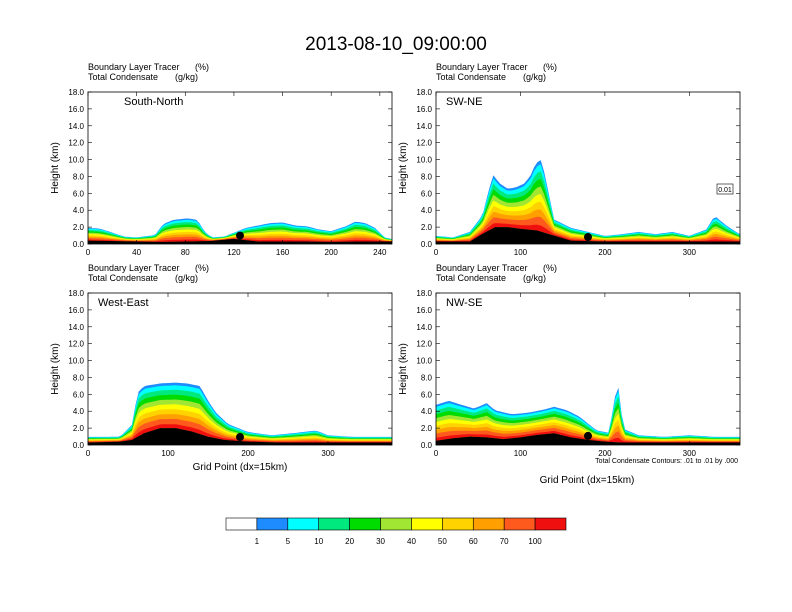  What do you see at coordinates (185, 252) in the screenshot?
I see `x-tick-label: 80` at bounding box center [185, 252].